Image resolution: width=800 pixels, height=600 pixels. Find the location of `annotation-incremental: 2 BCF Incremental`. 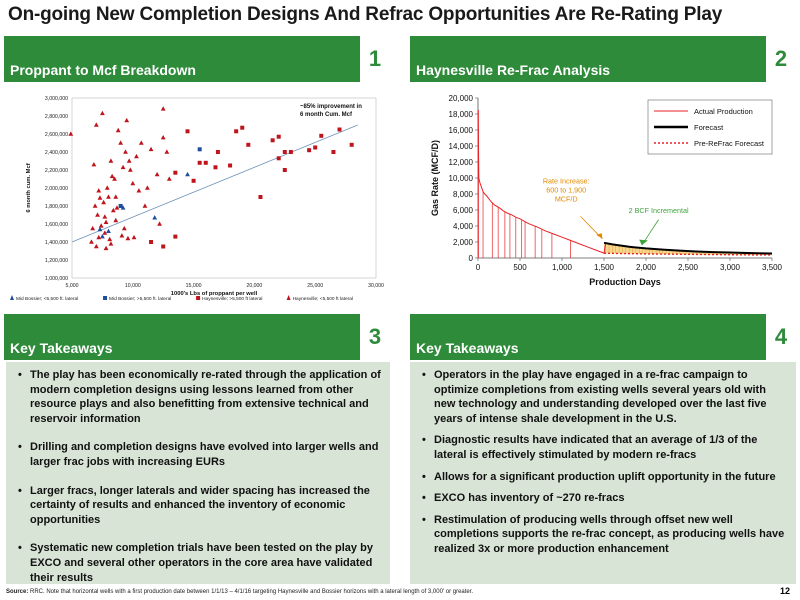

annotation-incremental: 2 BCF Incremental is located at coordinates (659, 210).